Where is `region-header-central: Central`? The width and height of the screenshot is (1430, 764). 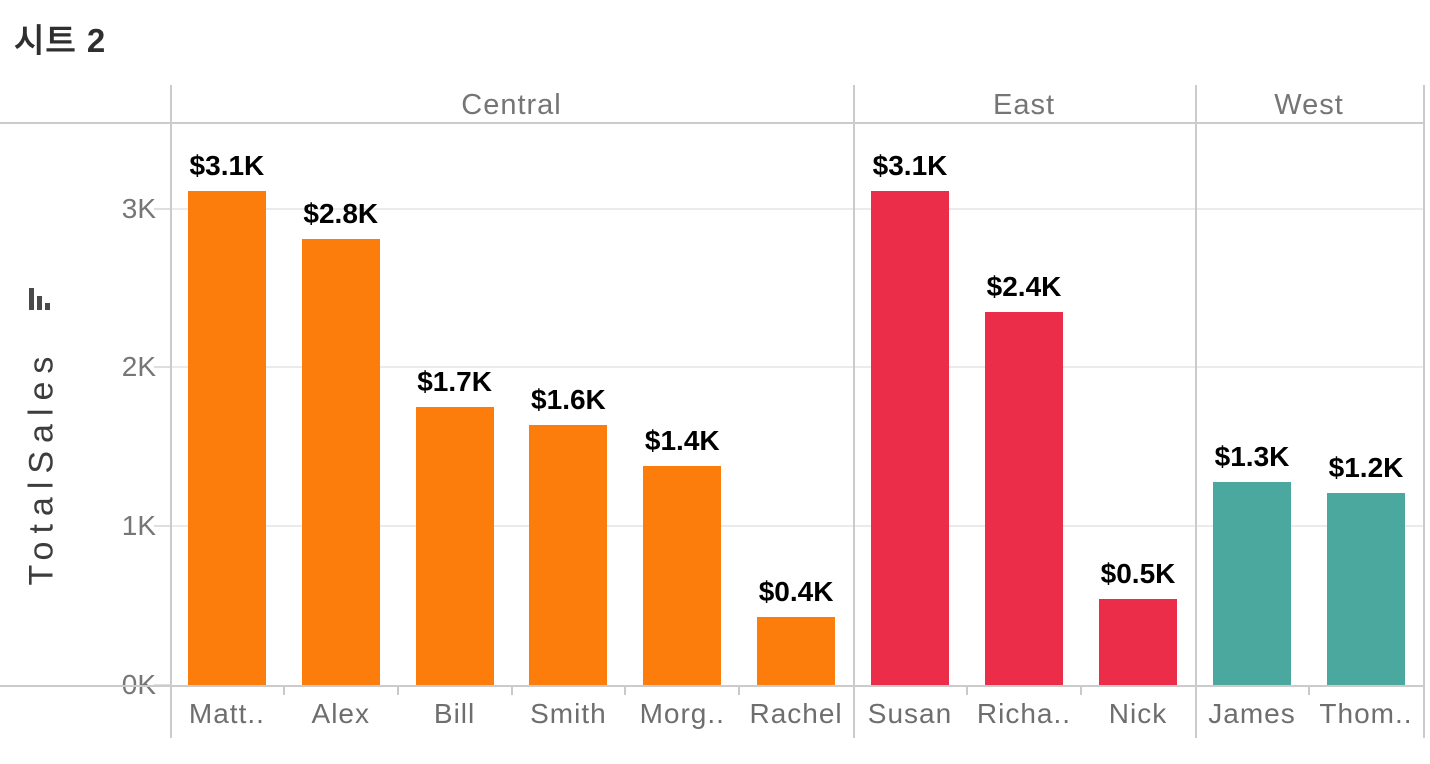
region-header-central: Central is located at coordinates (511, 105).